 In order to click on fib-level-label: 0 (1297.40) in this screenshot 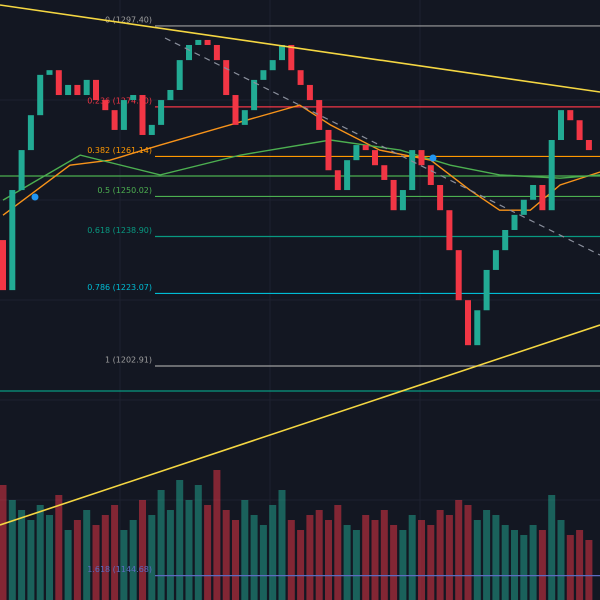, I will do `click(128, 19)`.